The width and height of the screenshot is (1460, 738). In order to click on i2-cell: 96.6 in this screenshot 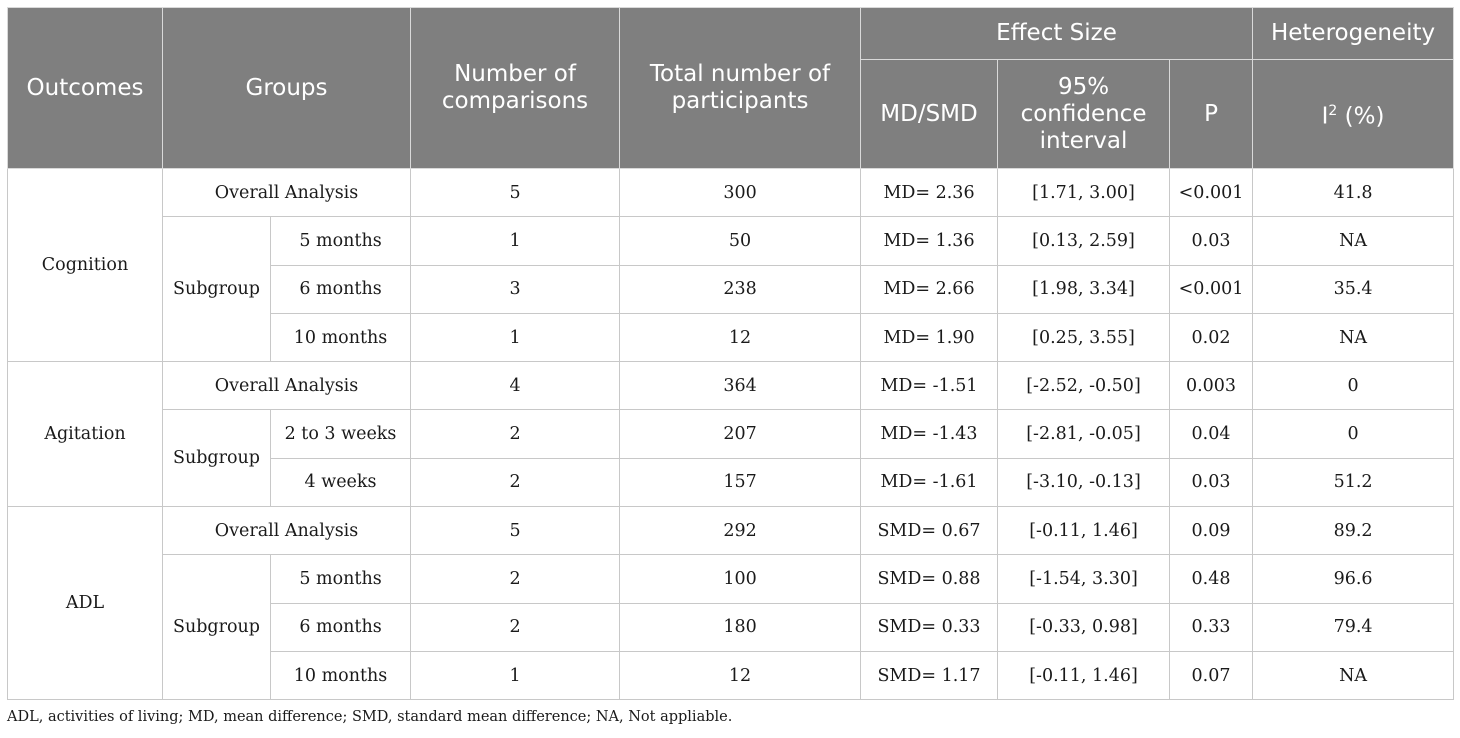, I will do `click(1353, 579)`.